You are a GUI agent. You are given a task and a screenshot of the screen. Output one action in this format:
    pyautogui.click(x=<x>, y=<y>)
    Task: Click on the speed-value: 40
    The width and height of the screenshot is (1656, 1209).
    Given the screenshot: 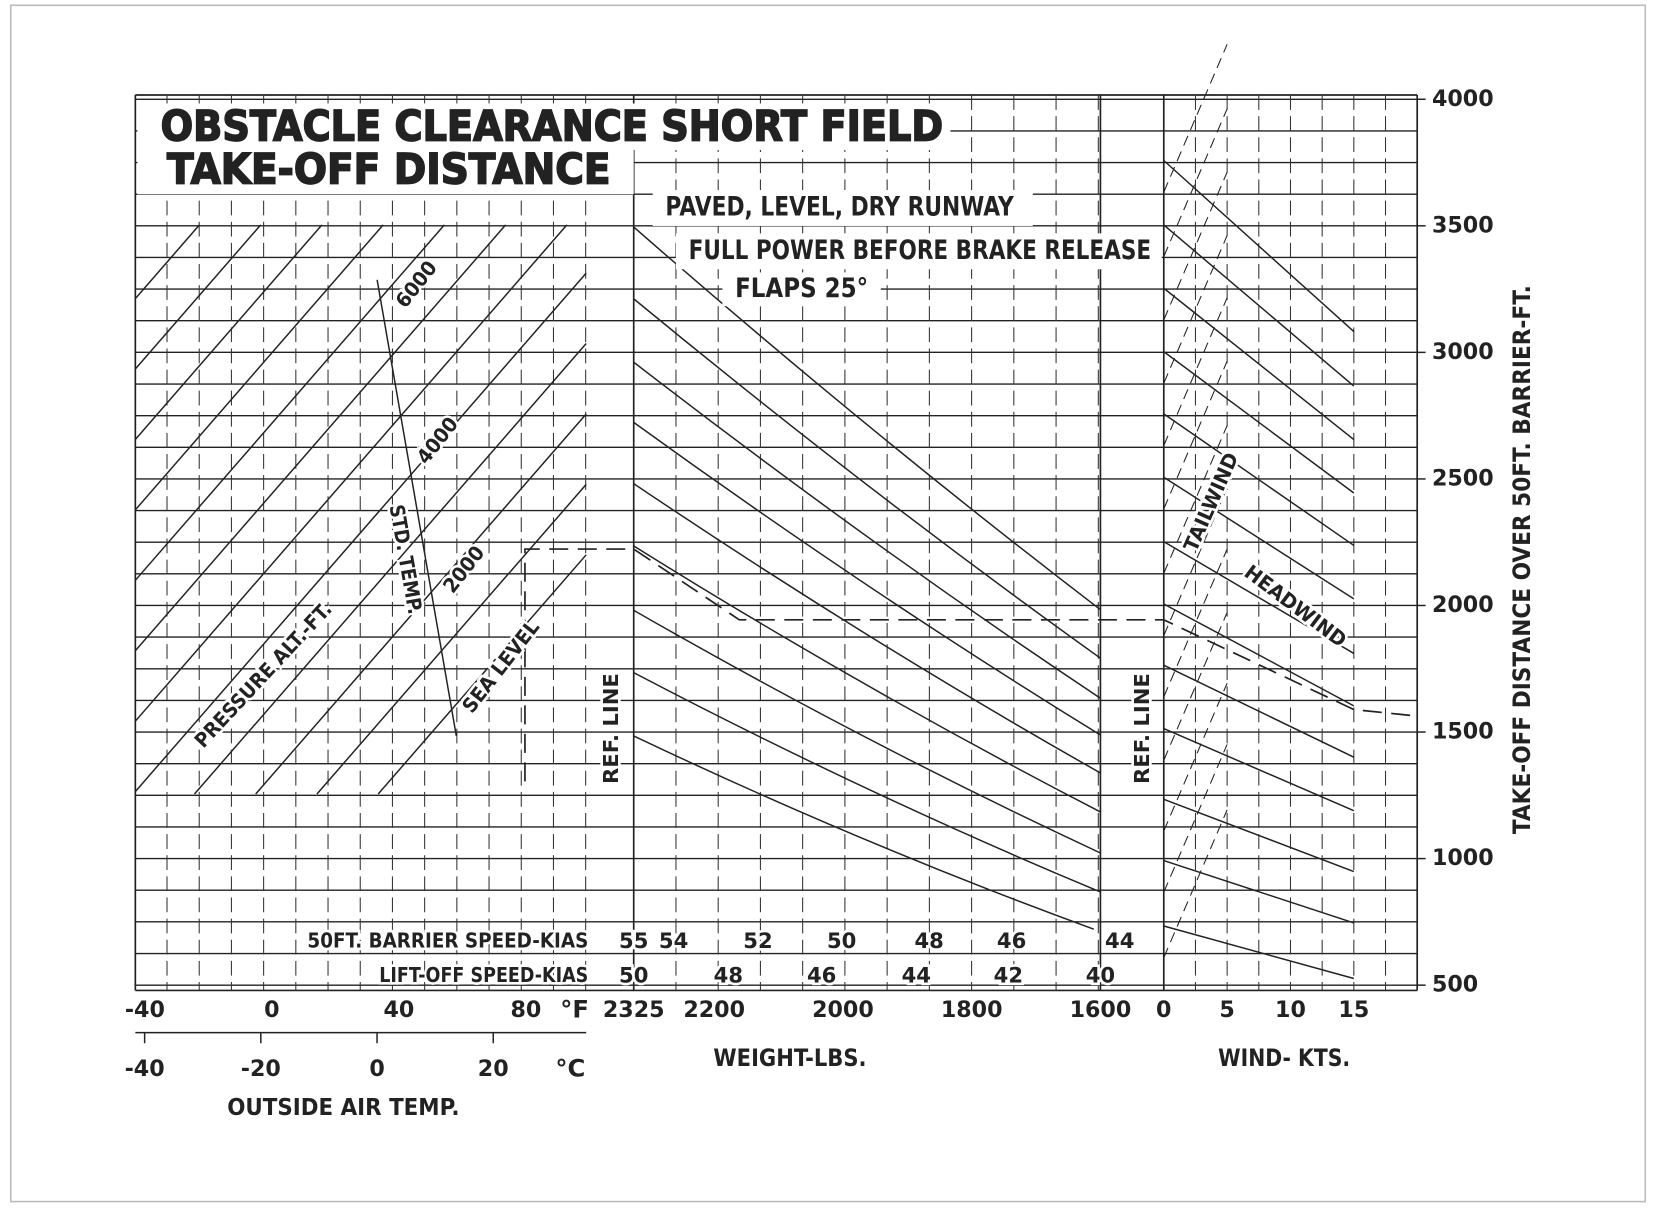 What is the action you would take?
    pyautogui.click(x=1100, y=975)
    